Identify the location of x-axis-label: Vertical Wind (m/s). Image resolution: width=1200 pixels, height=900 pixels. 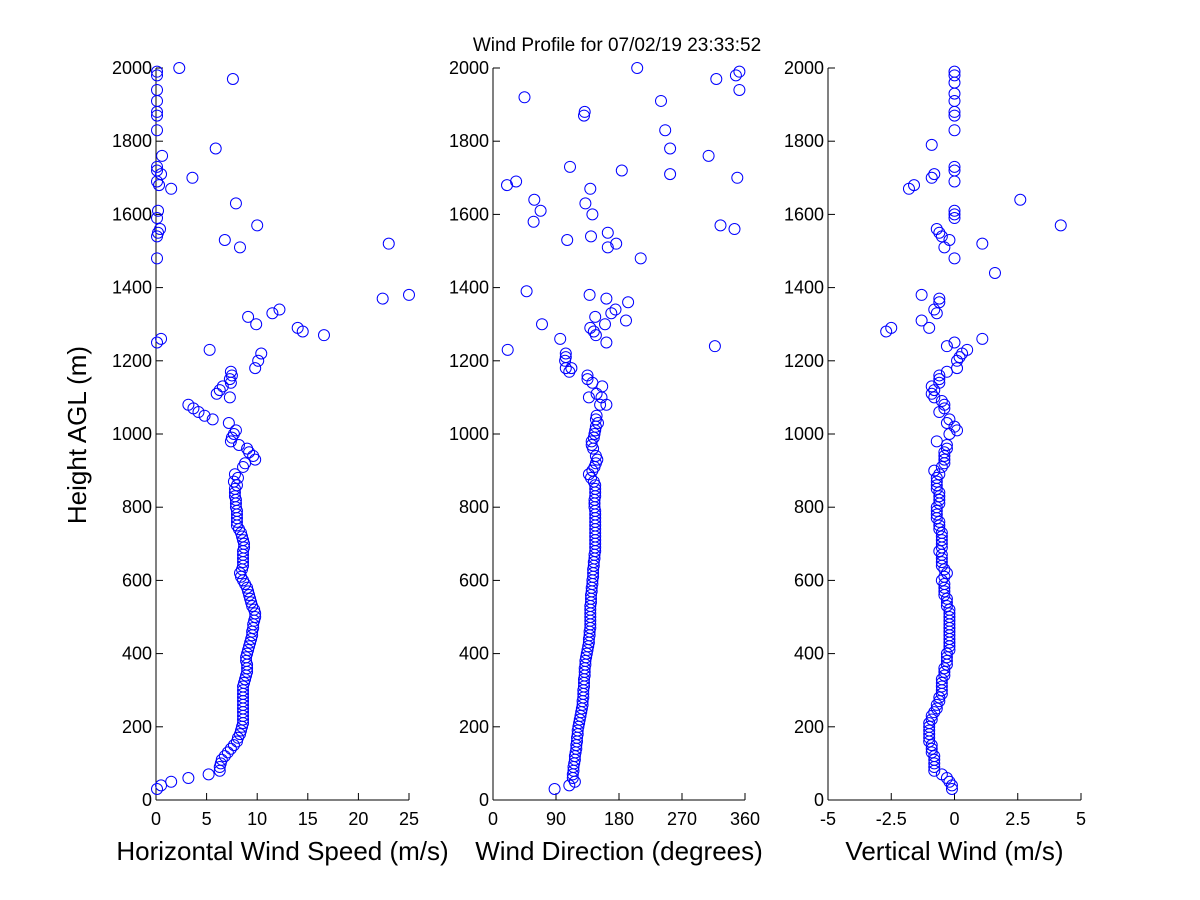
(954, 851).